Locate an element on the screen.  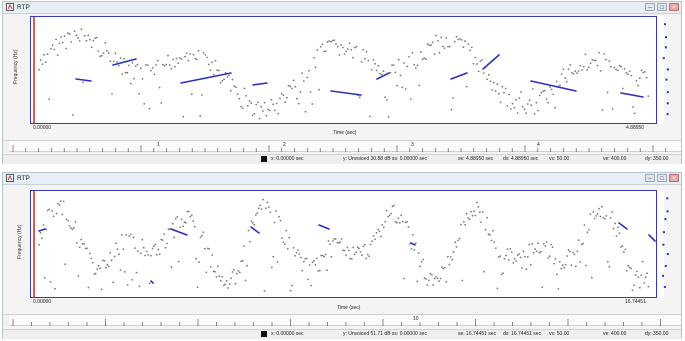
status-vs: vs: 50.00 is located at coordinates (559, 334).